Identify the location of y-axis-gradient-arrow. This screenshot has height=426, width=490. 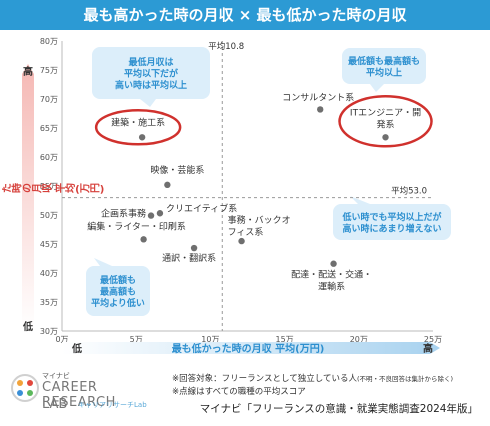
(28, 197).